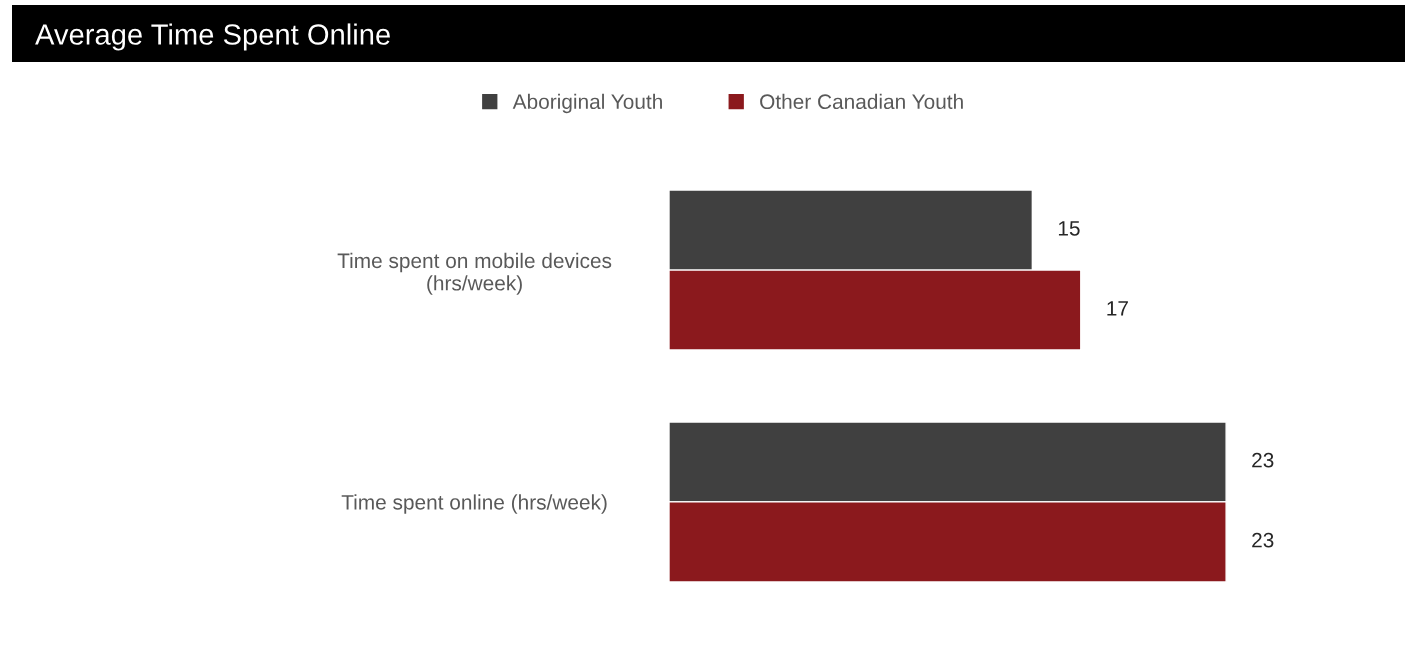 Image resolution: width=1405 pixels, height=663 pixels. What do you see at coordinates (1117, 308) in the screenshot?
I see `data-label: 17` at bounding box center [1117, 308].